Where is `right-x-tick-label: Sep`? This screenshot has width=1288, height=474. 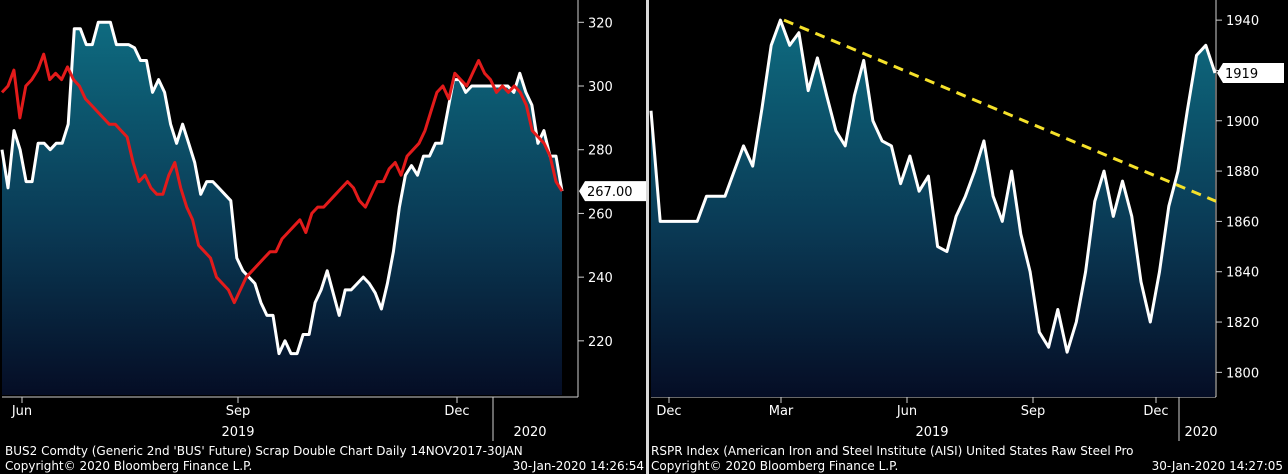 right-x-tick-label: Sep is located at coordinates (1033, 411).